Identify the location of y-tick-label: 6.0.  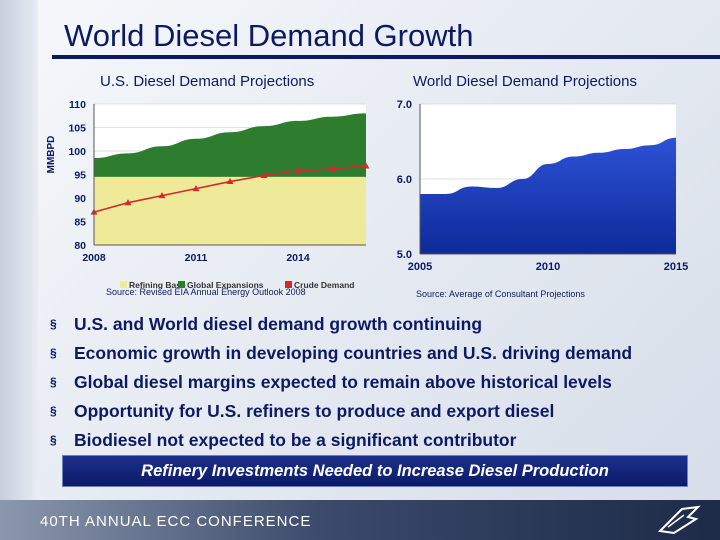
(404, 180).